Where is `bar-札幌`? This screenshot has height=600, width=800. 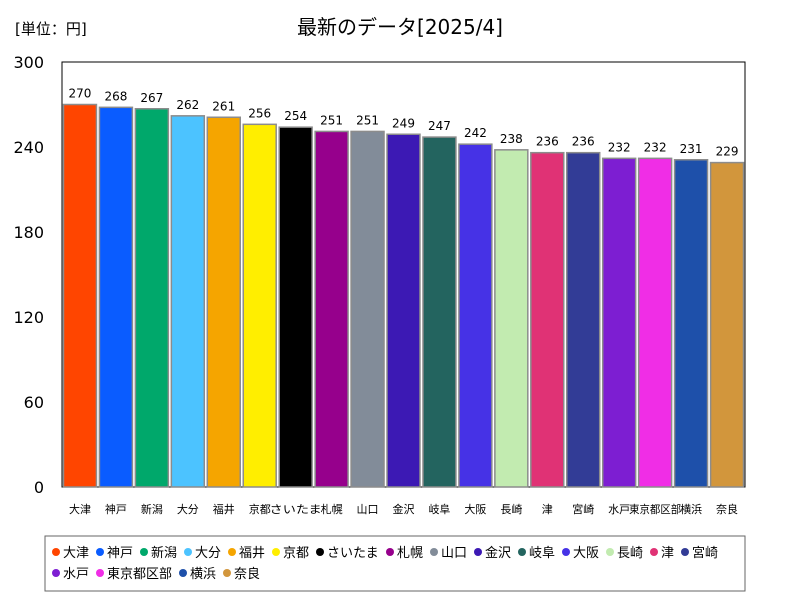 bar-札幌 is located at coordinates (331, 309).